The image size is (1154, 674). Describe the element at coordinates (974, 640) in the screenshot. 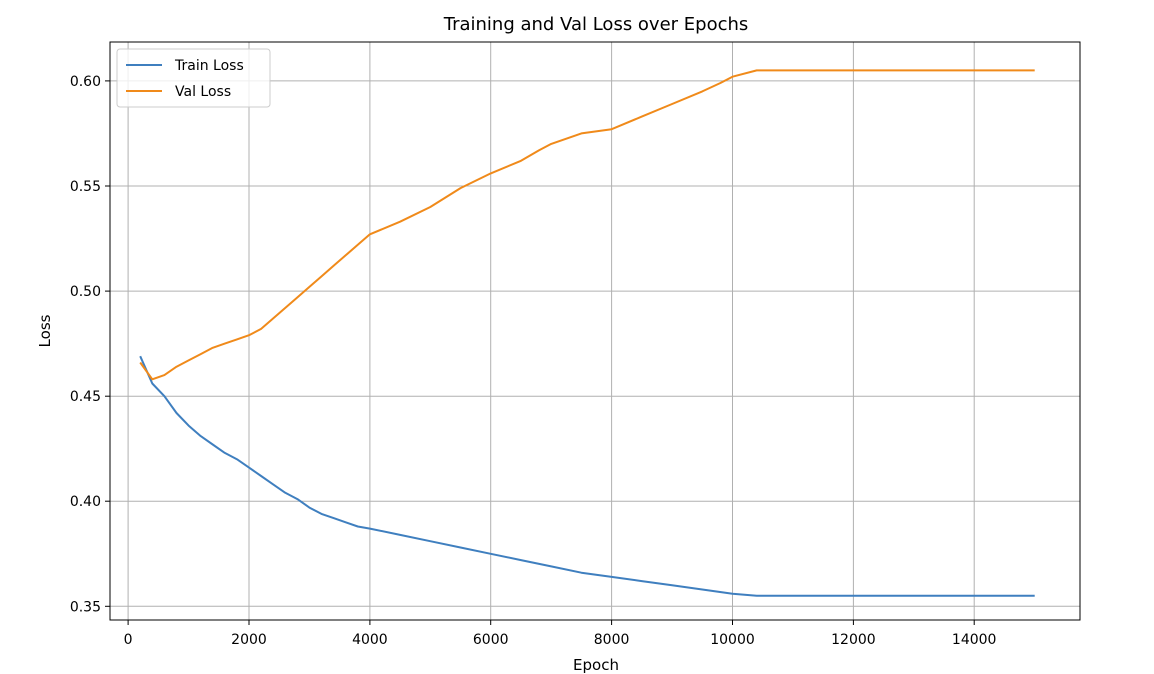

I see `x-tick-label: 14000` at that location.